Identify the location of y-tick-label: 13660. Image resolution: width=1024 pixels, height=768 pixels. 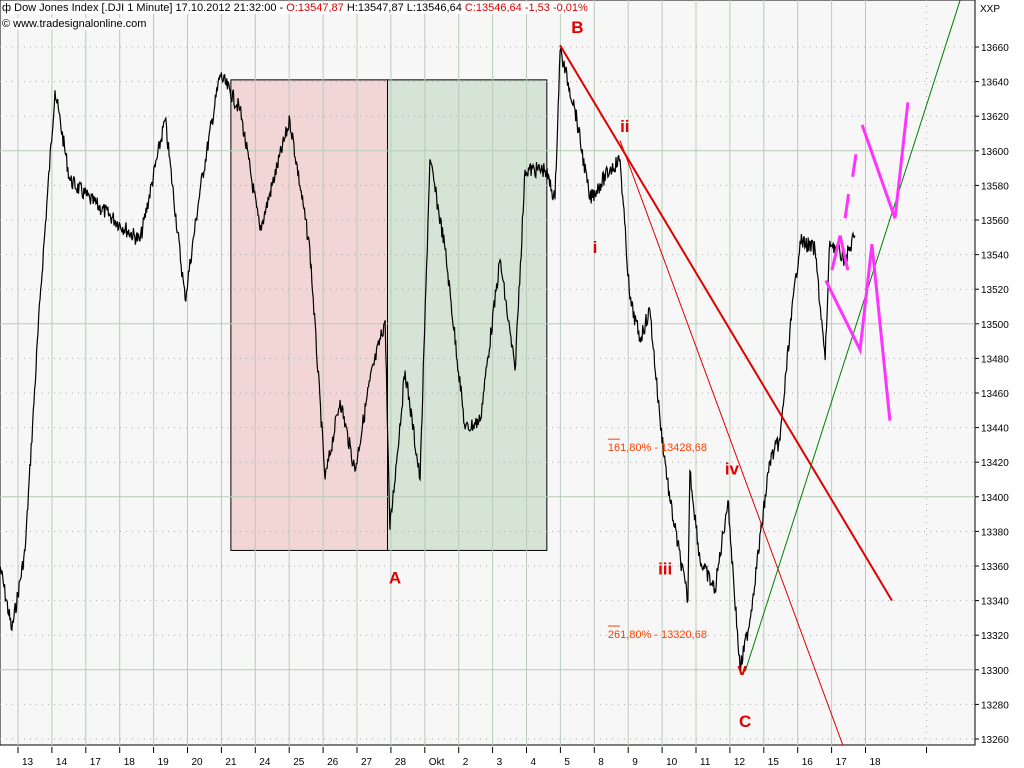
(995, 48).